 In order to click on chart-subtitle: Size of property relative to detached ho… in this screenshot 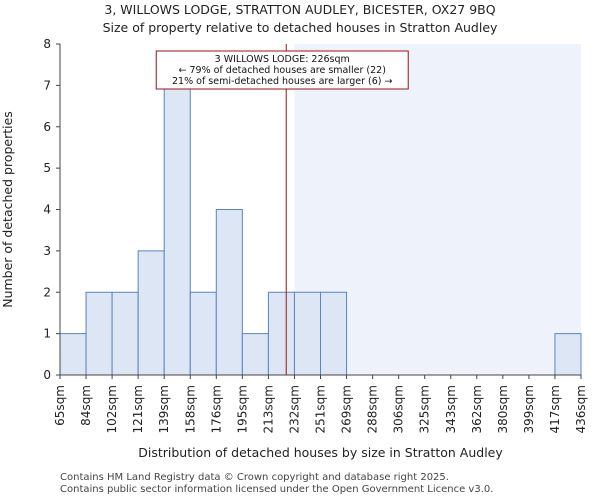, I will do `click(300, 27)`.